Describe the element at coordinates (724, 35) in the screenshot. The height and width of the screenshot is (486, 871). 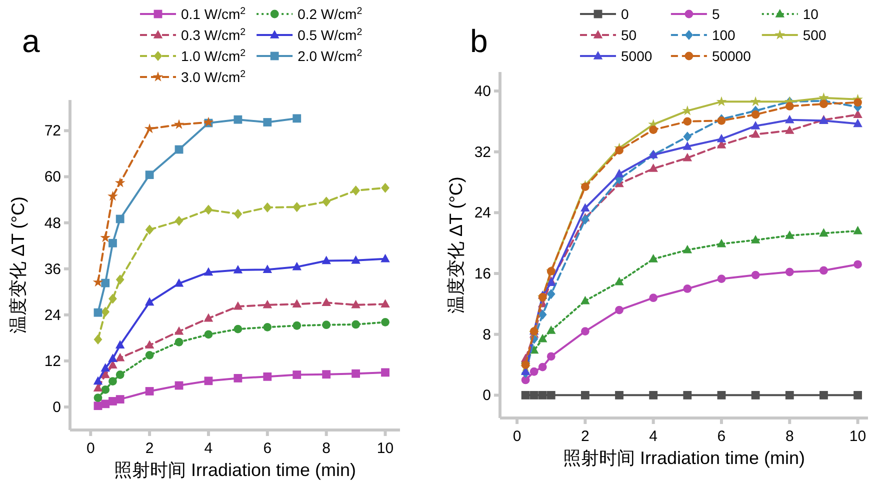
I see `legend-label: 100` at that location.